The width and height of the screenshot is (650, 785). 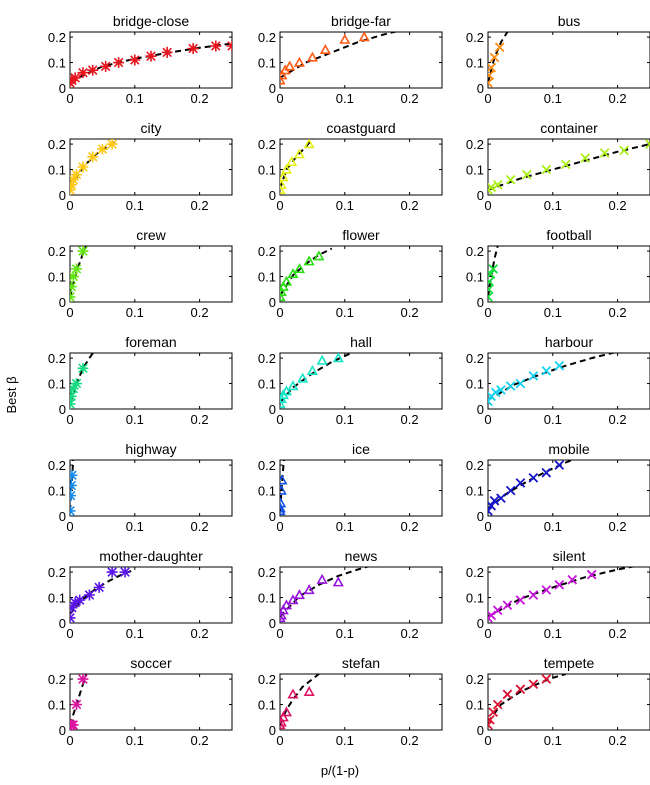 What do you see at coordinates (569, 663) in the screenshot?
I see `panel-title: tempete` at bounding box center [569, 663].